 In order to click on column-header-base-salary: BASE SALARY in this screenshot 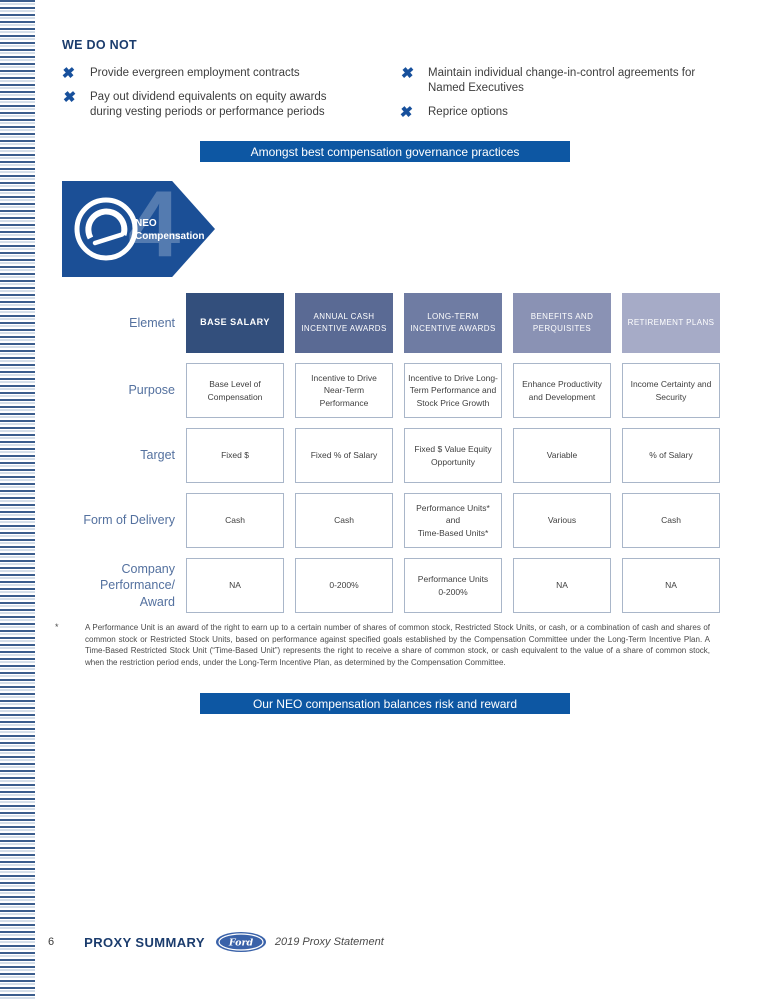, I will do `click(235, 323)`.